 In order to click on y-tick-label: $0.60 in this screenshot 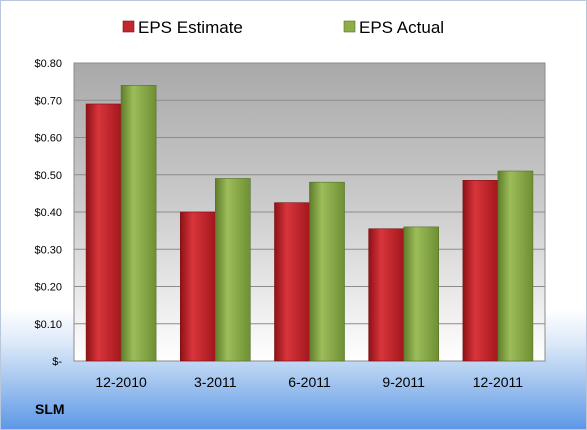, I will do `click(48, 139)`.